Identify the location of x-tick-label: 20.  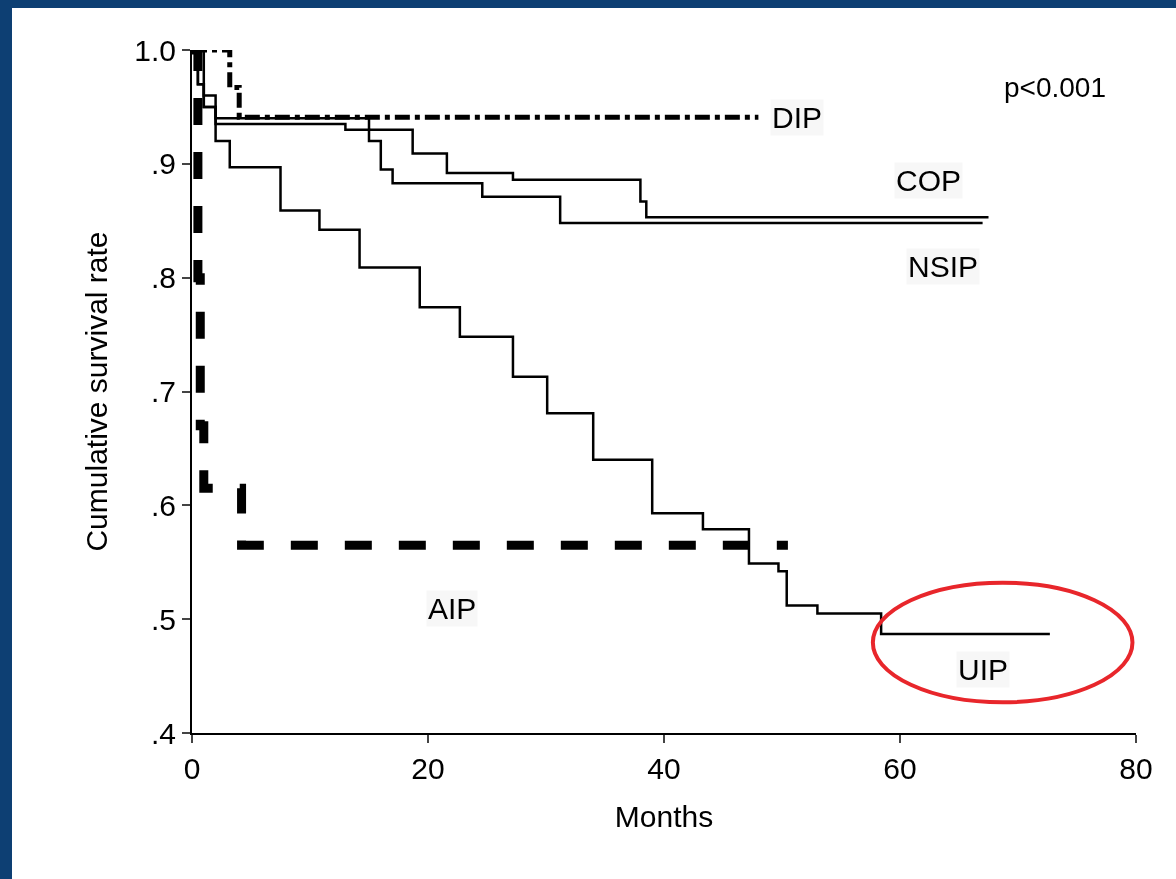
(428, 768).